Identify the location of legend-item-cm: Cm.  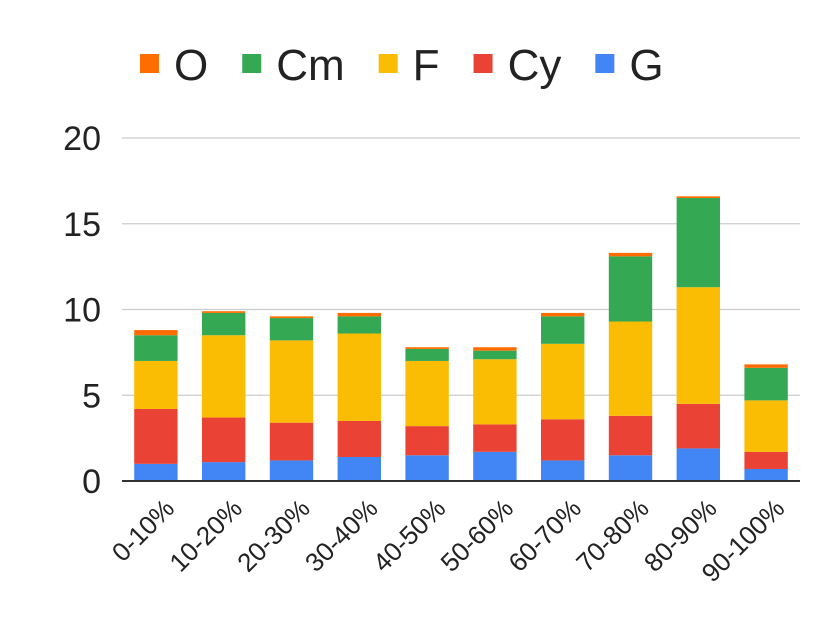
(293, 65).